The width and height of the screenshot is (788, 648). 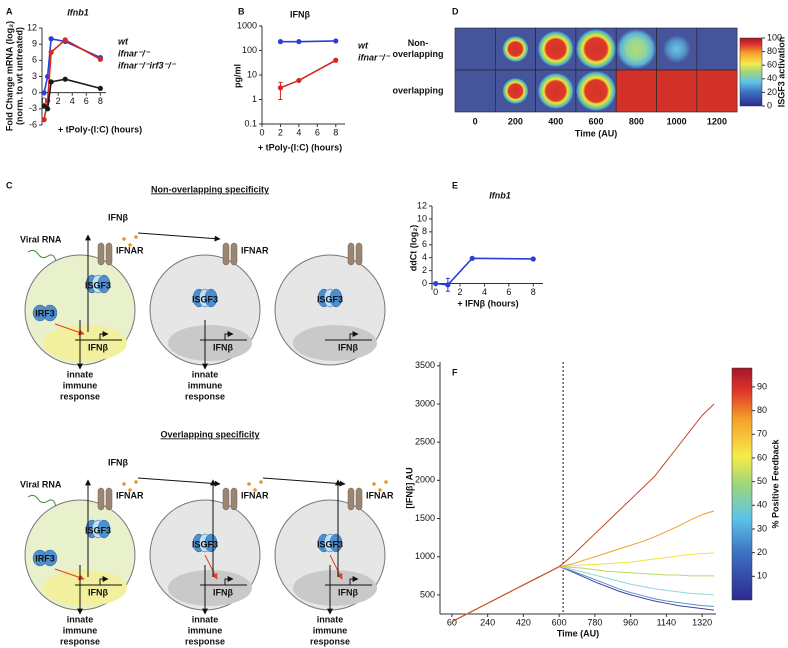 I want to click on activation-arrow, so click(x=69, y=574).